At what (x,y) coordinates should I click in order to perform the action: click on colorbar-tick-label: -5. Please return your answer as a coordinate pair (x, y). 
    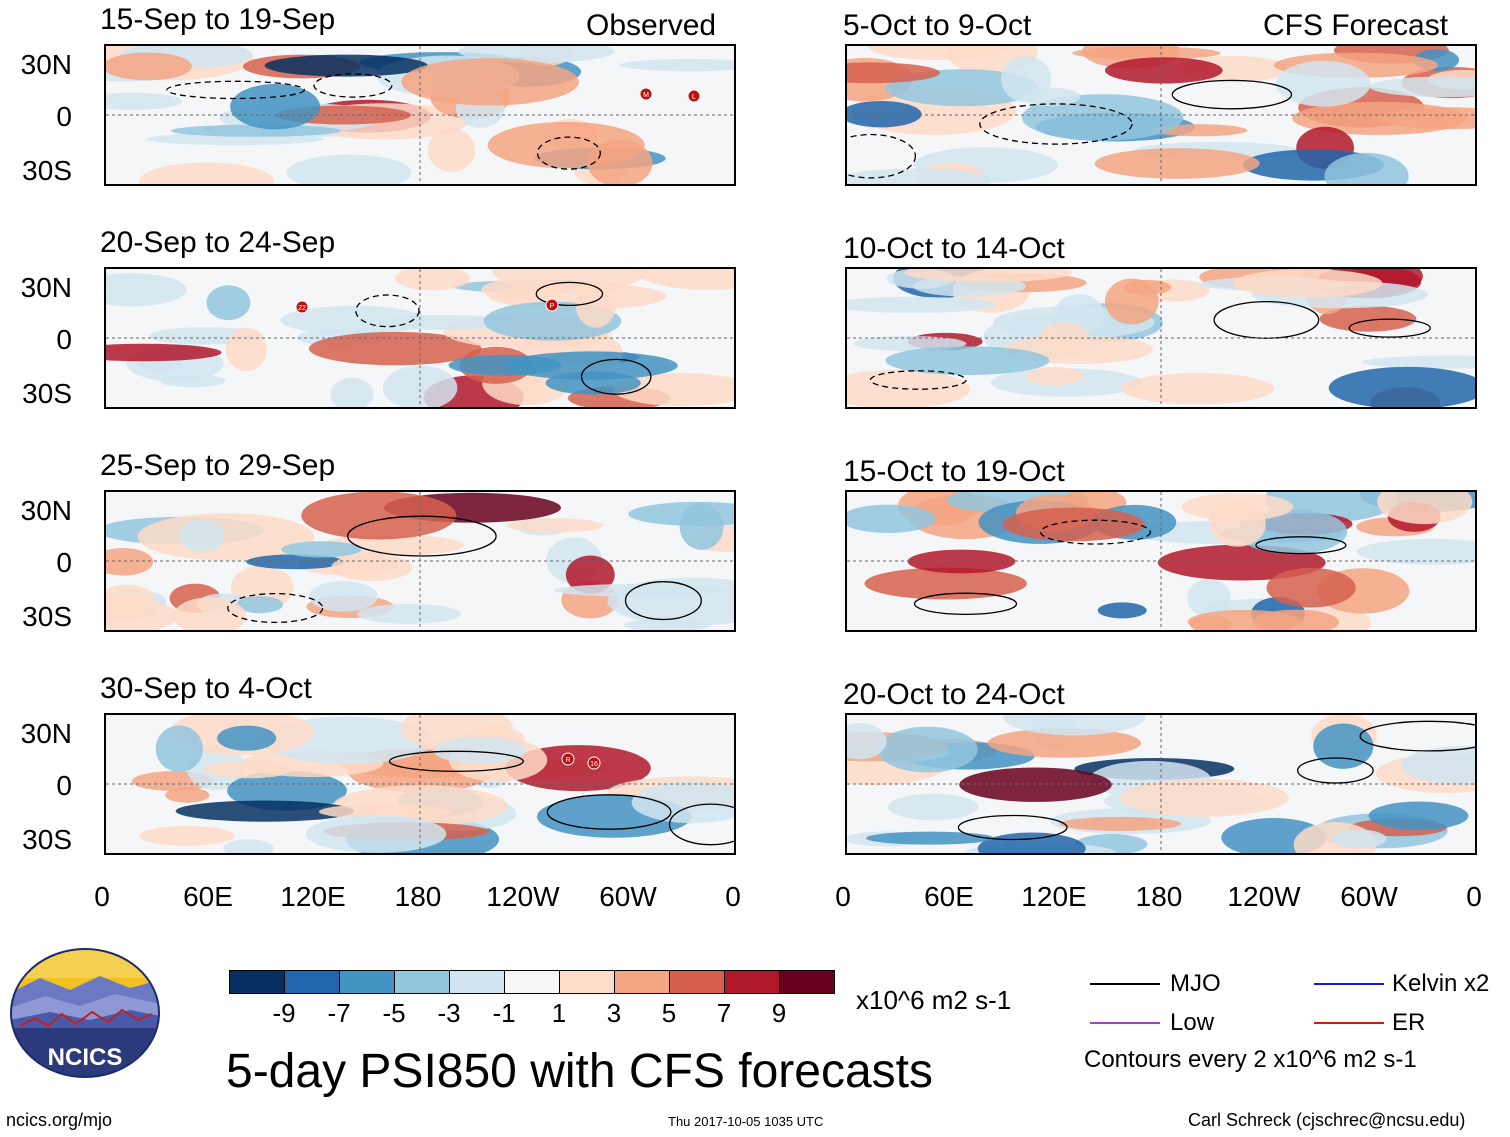
    Looking at the image, I should click on (394, 1013).